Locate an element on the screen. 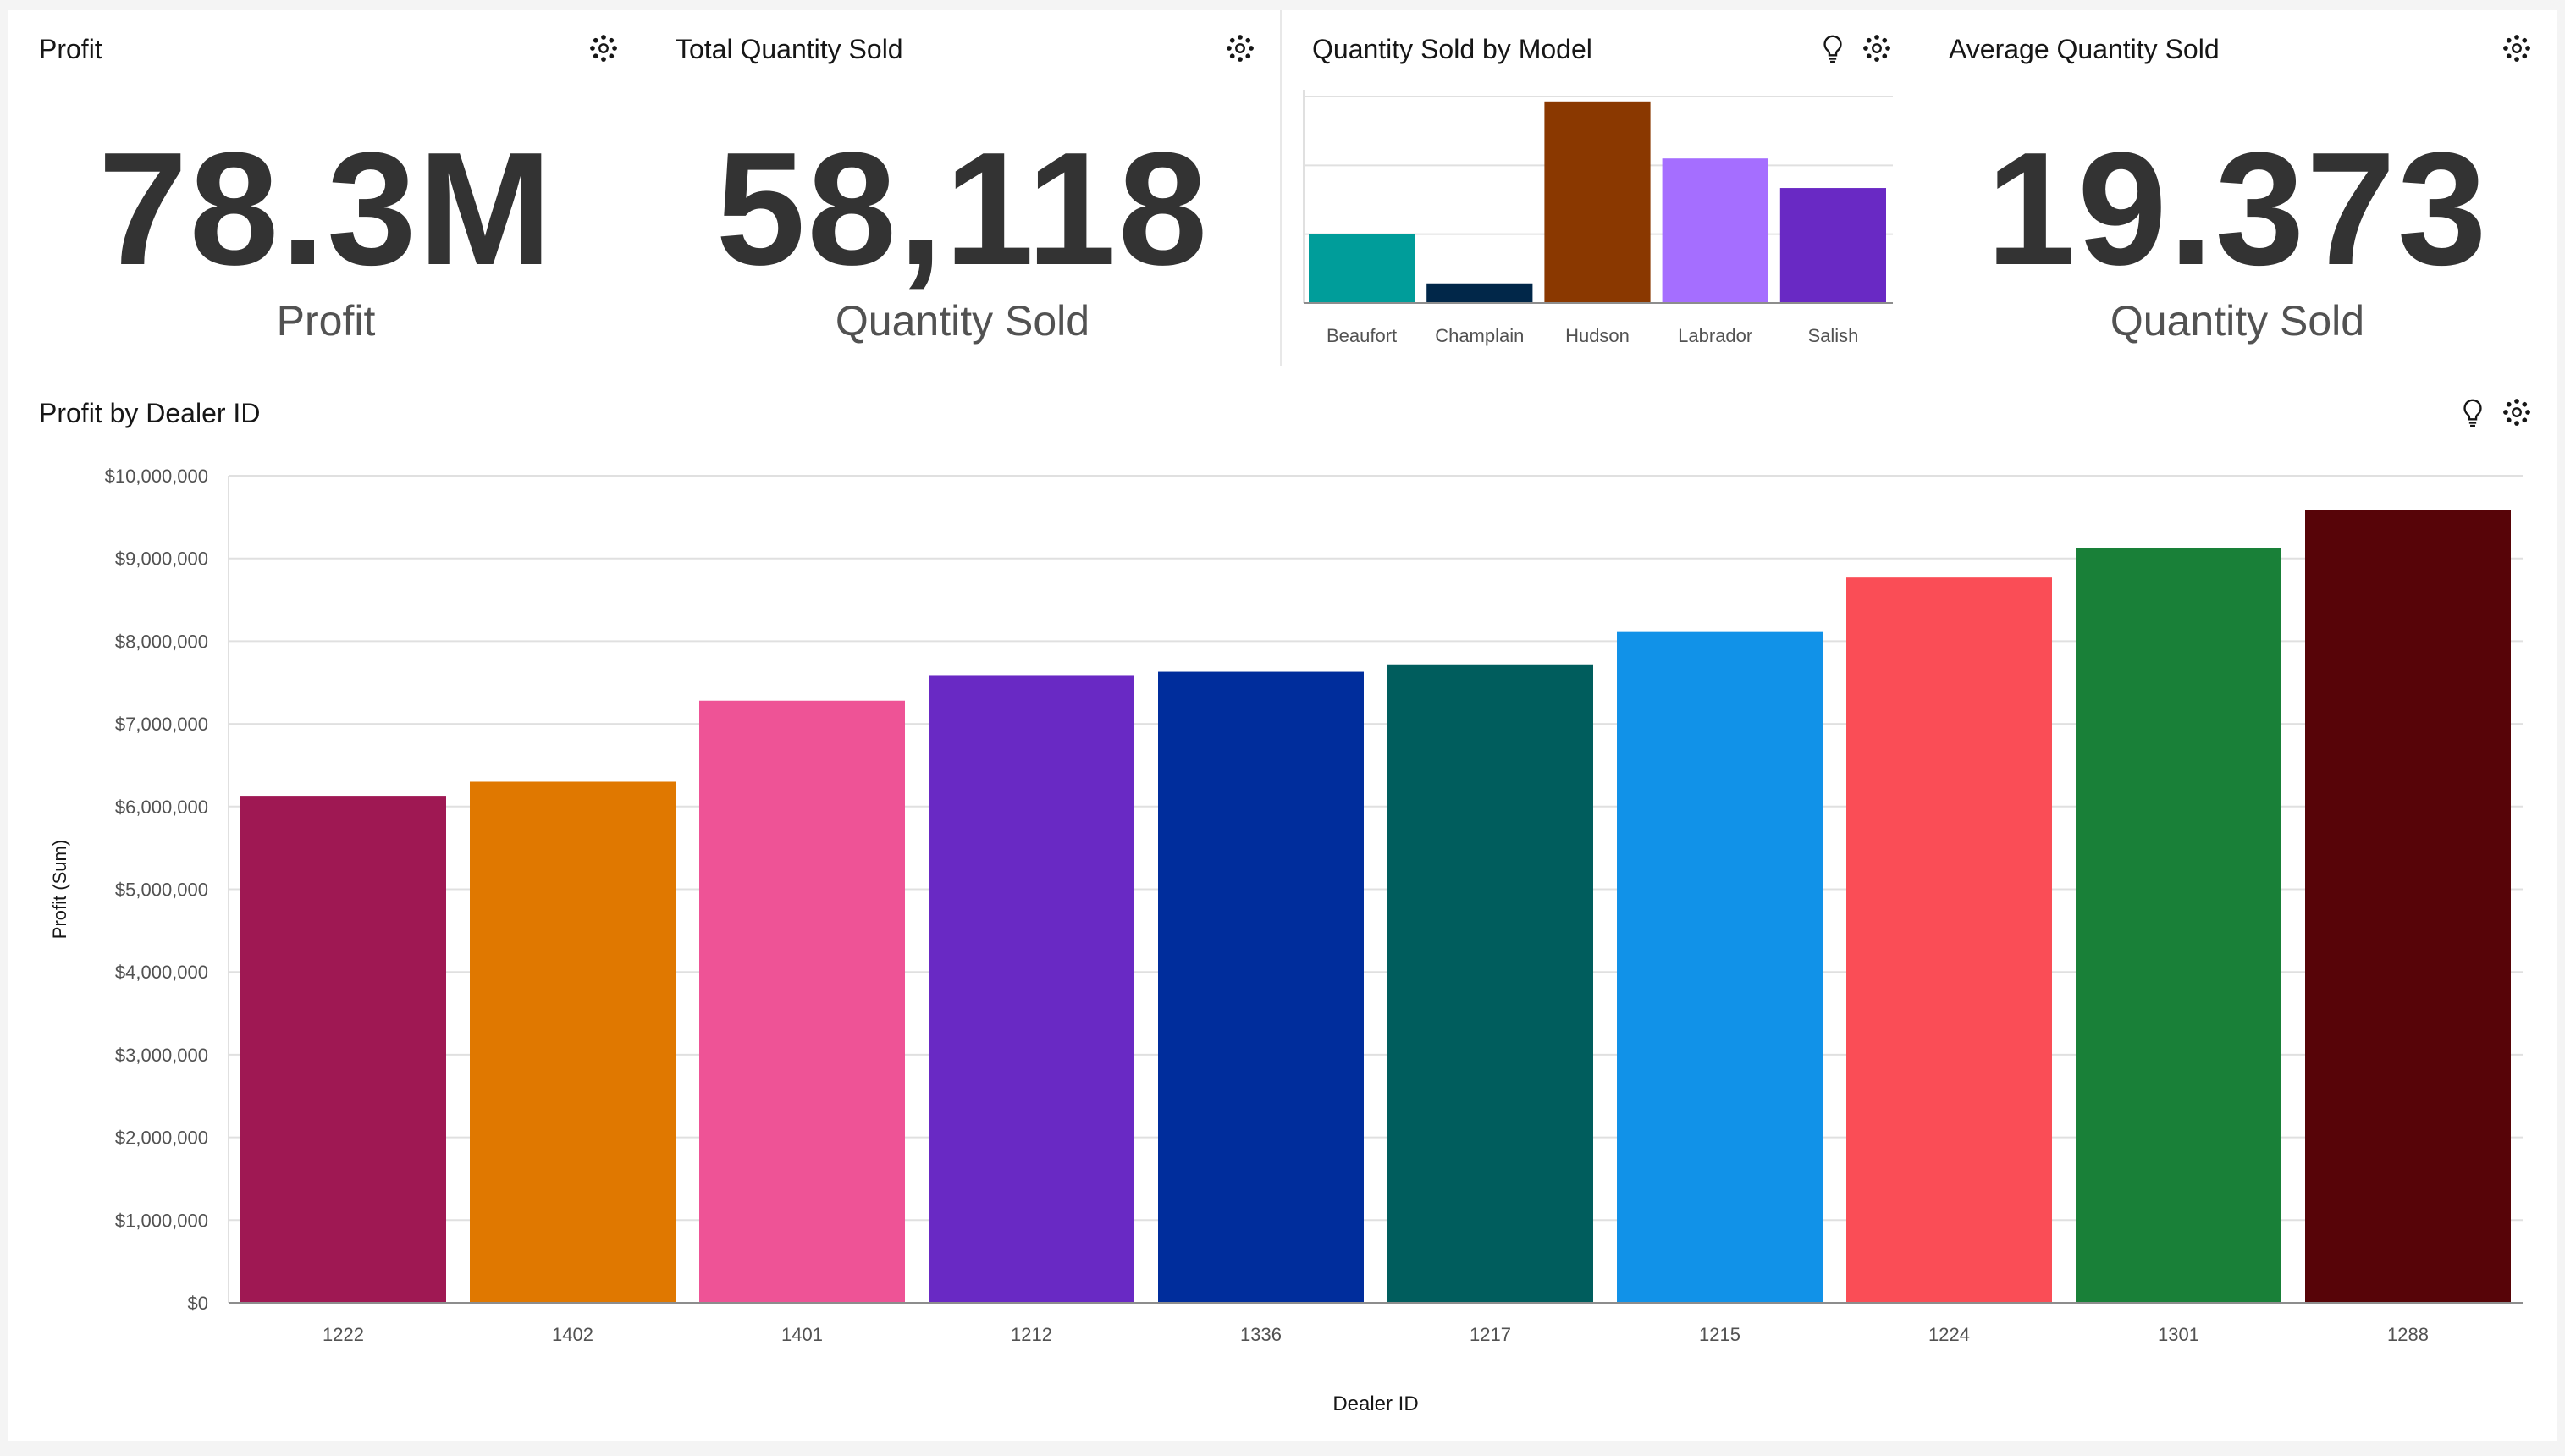 The image size is (2565, 1456). tile-title: Total Quantity Sold is located at coordinates (789, 49).